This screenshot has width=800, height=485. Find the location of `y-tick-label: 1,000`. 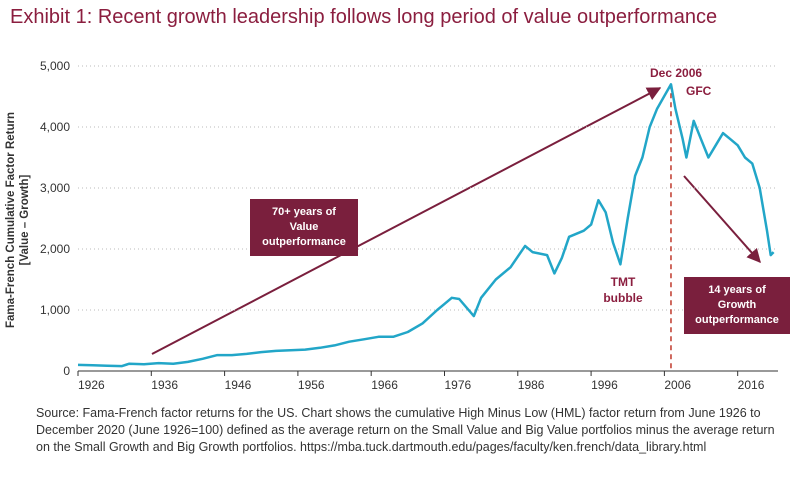

y-tick-label: 1,000 is located at coordinates (55, 310).